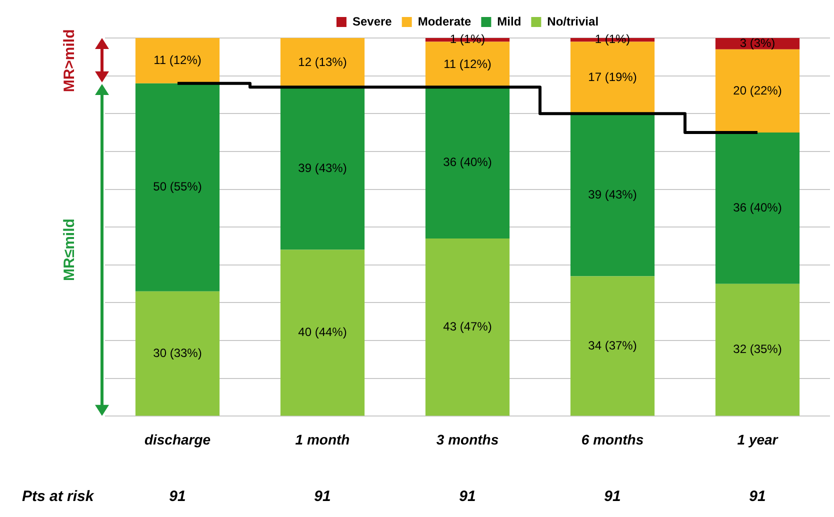 Image resolution: width=834 pixels, height=517 pixels. I want to click on legend-label: Moderate, so click(445, 21).